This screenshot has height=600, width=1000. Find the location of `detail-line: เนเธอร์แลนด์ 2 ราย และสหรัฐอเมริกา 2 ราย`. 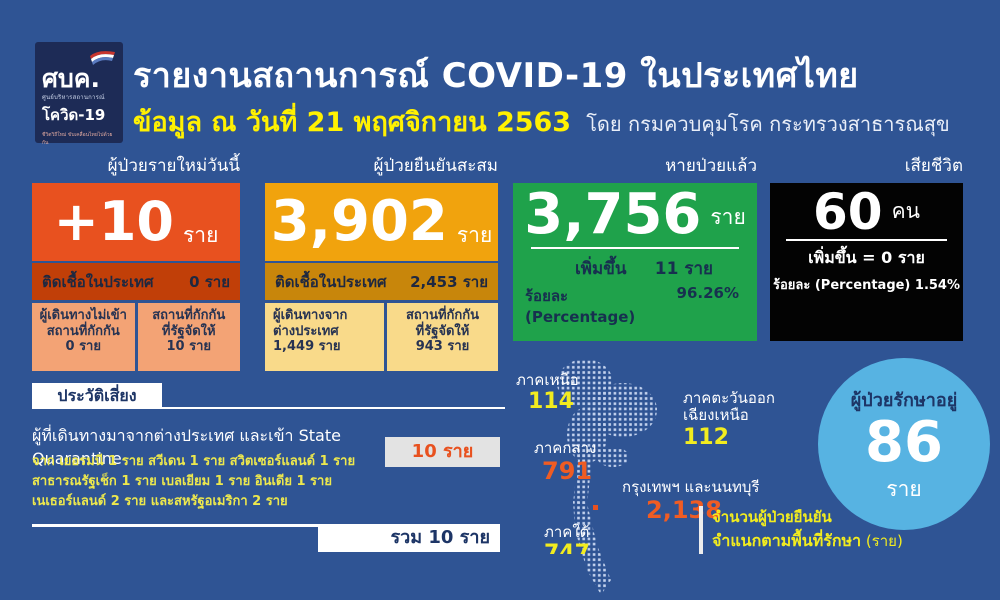

detail-line: เนเธอร์แลนด์ 2 ราย และสหรัฐอเมริกา 2 ราย is located at coordinates (160, 502).